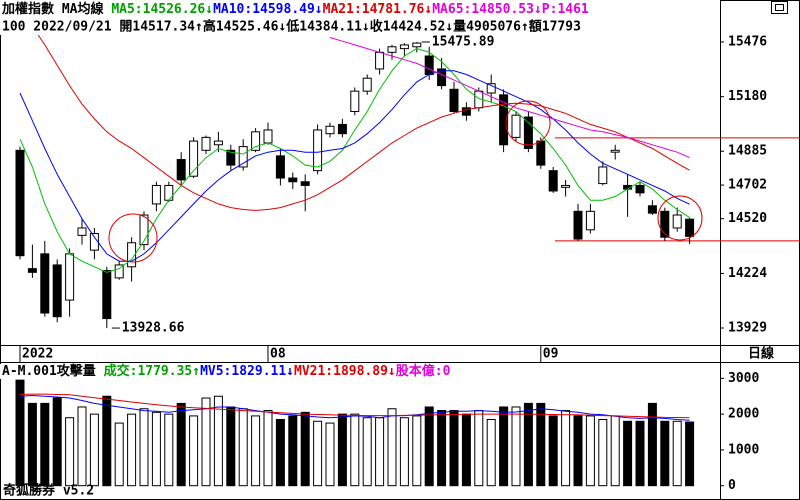  I want to click on header-segment: MA5:14526.26↓, so click(162, 9).